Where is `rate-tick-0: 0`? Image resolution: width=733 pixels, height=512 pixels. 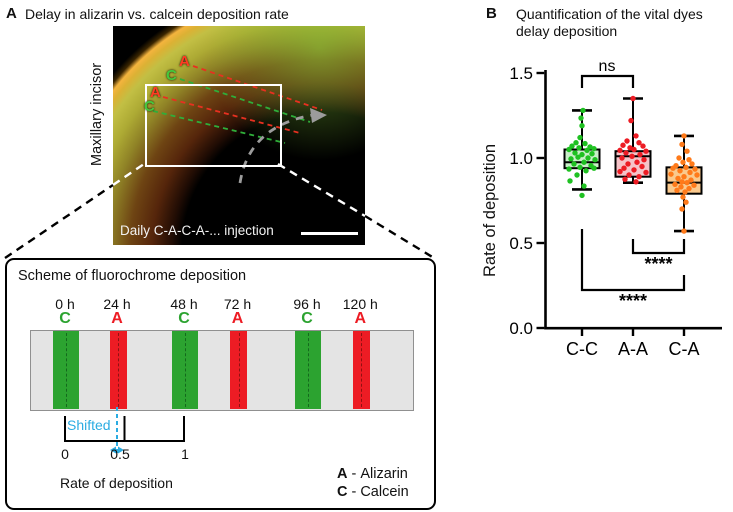 rate-tick-0: 0 is located at coordinates (65, 454).